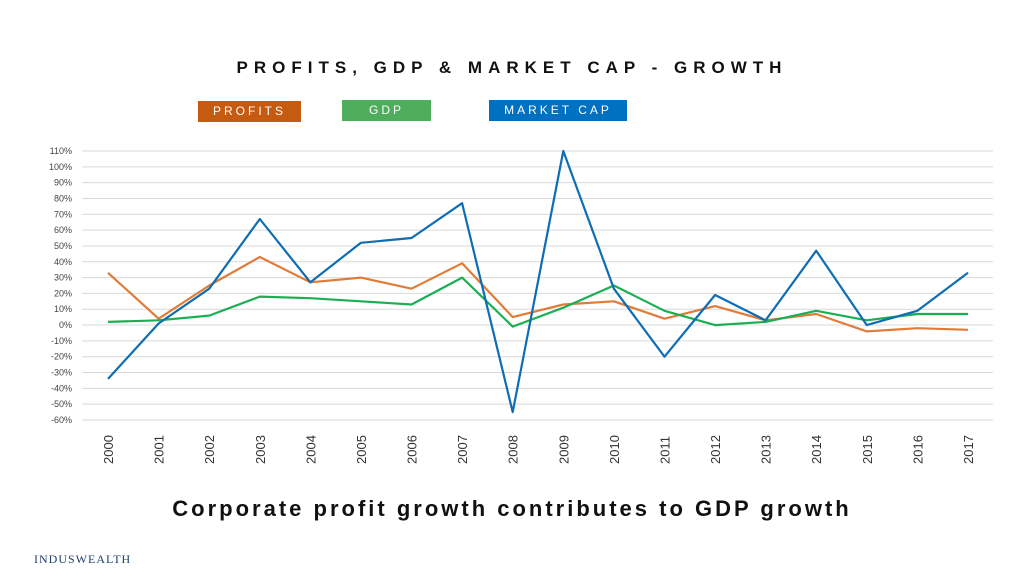  Describe the element at coordinates (968, 449) in the screenshot. I see `x-tick-label: 2017` at that location.